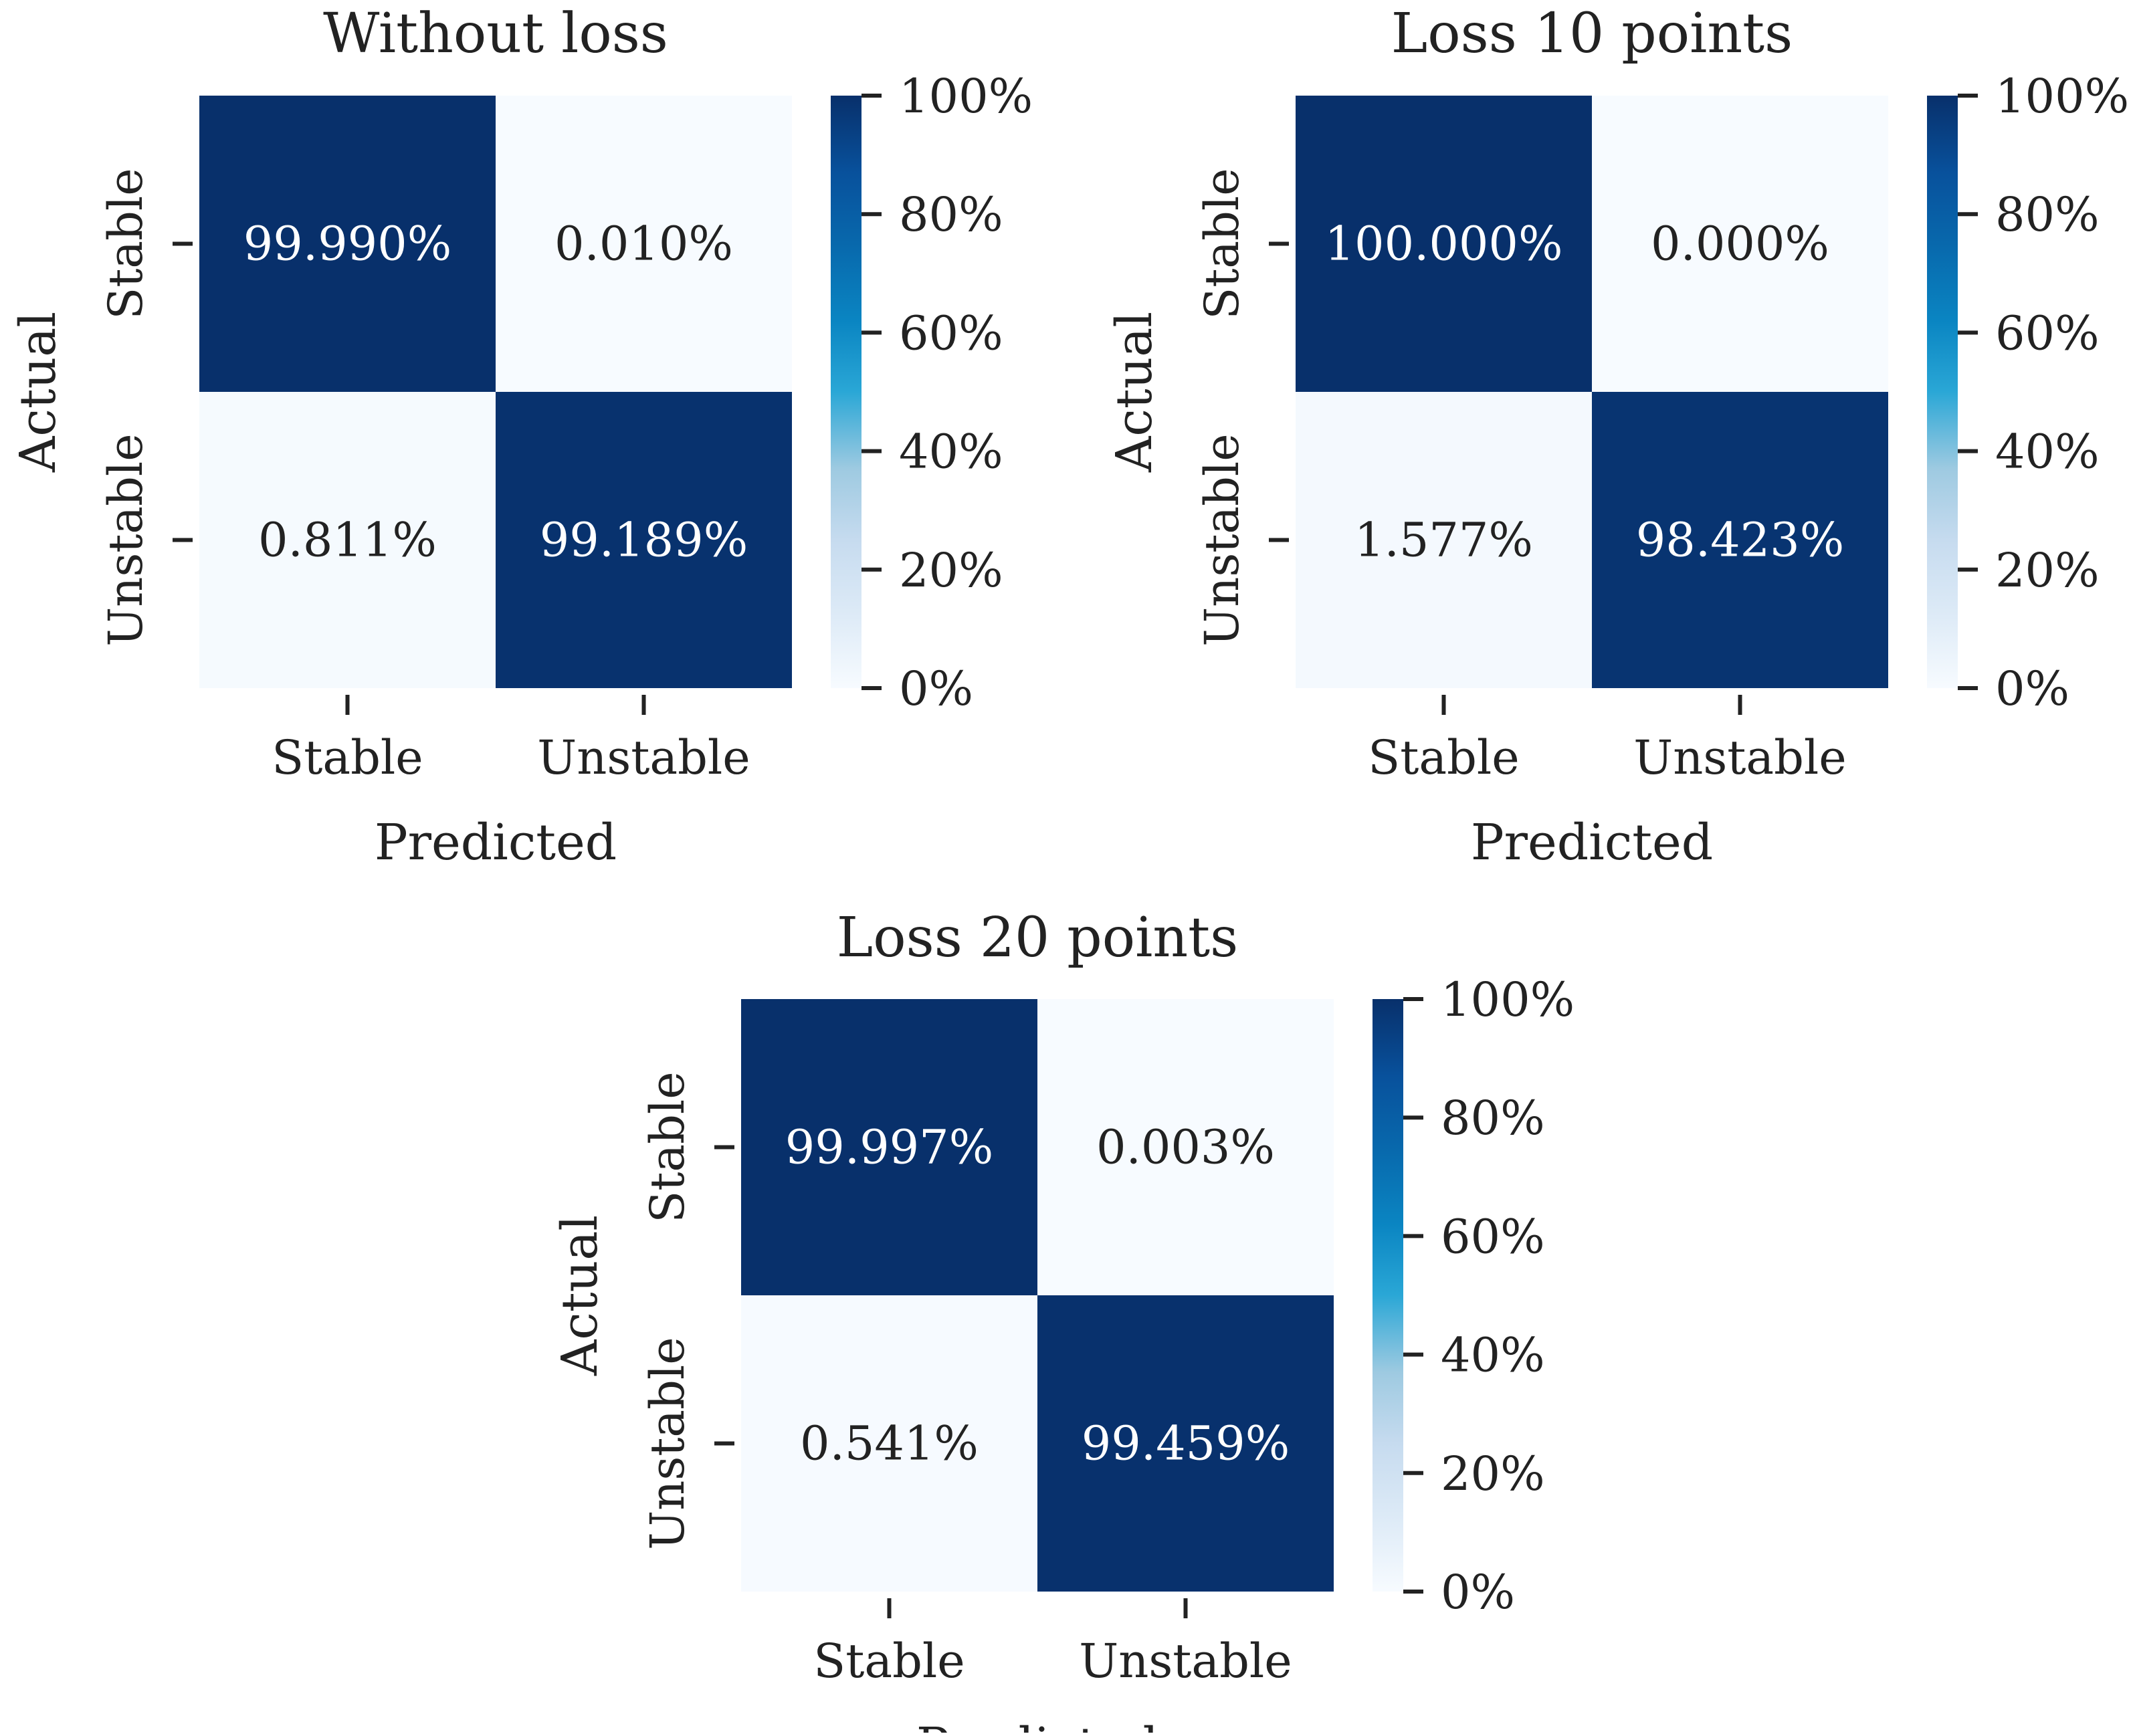  I want to click on cell-value-label-1-1: 99.459%, so click(1186, 1443).